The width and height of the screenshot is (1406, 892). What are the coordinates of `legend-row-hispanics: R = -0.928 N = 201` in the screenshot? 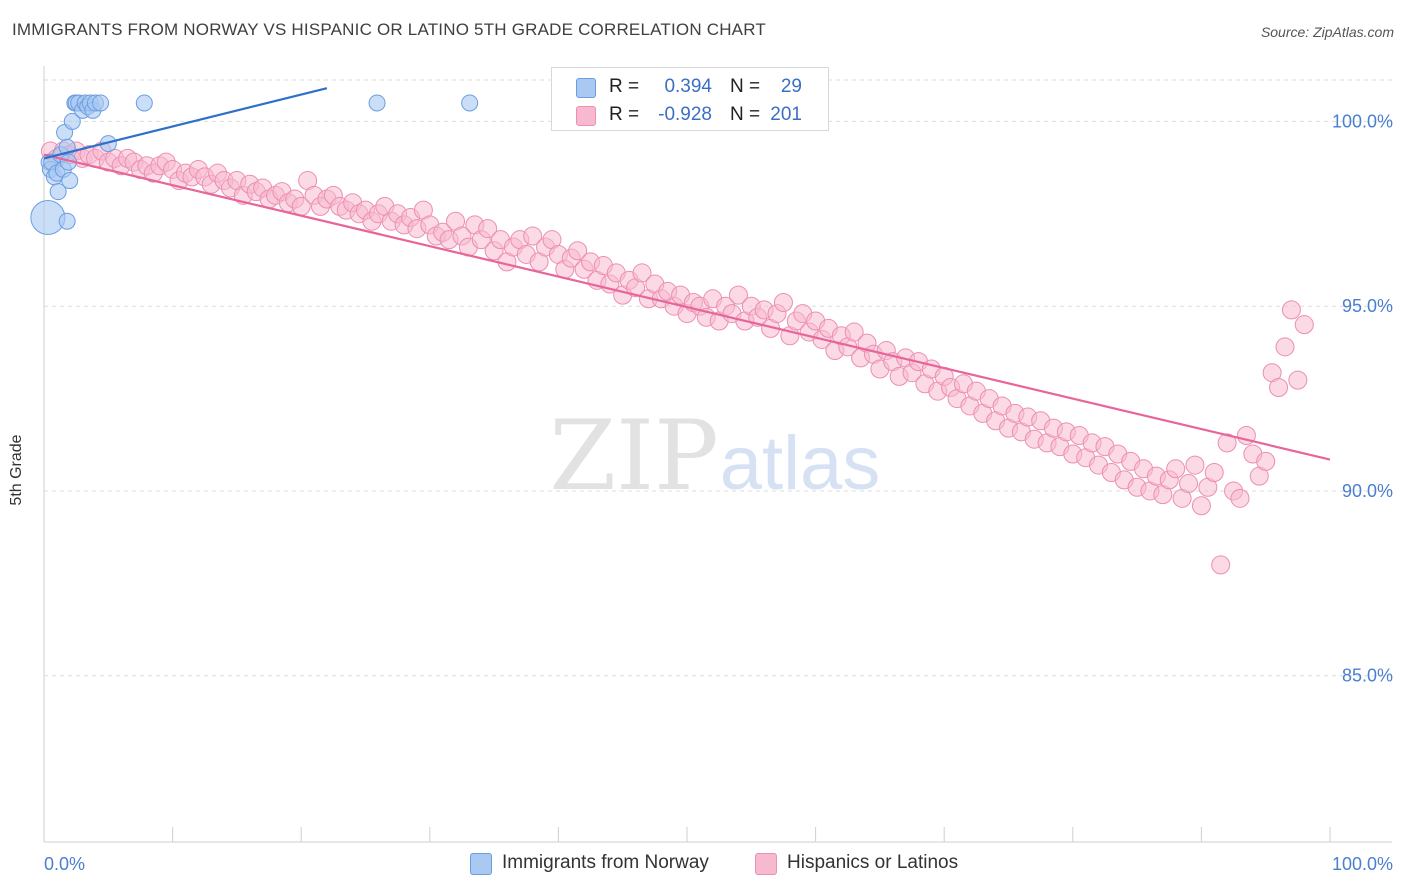 It's located at (690, 115).